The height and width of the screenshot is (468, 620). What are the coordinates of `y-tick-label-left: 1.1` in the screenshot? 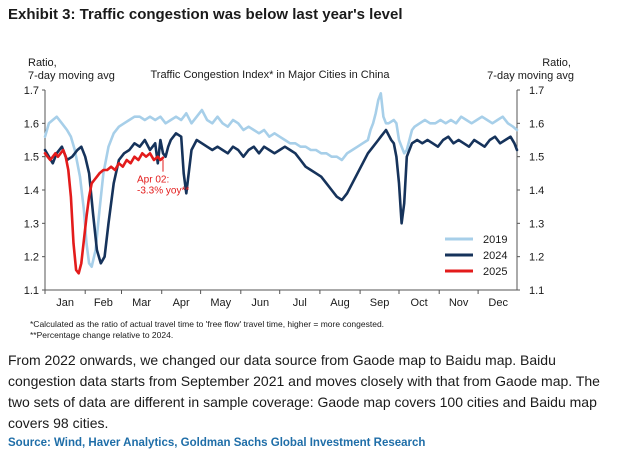 It's located at (31, 291).